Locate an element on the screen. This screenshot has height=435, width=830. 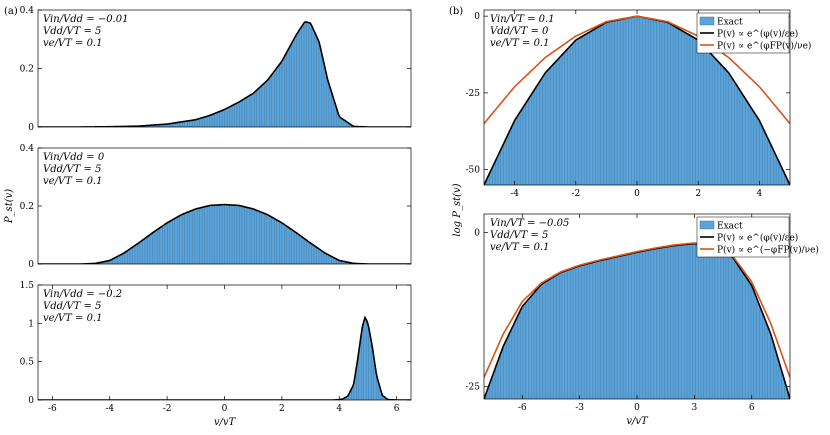
y-axis-label: log P_st(v) is located at coordinates (457, 209).